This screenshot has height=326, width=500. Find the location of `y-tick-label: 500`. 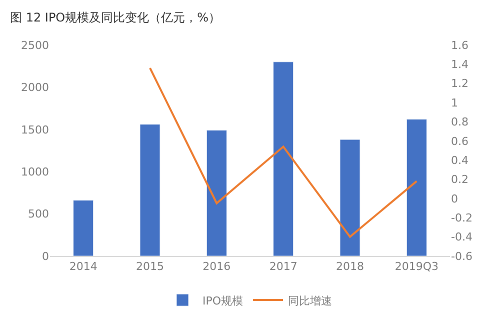

y-tick-label: 500 is located at coordinates (38, 214).